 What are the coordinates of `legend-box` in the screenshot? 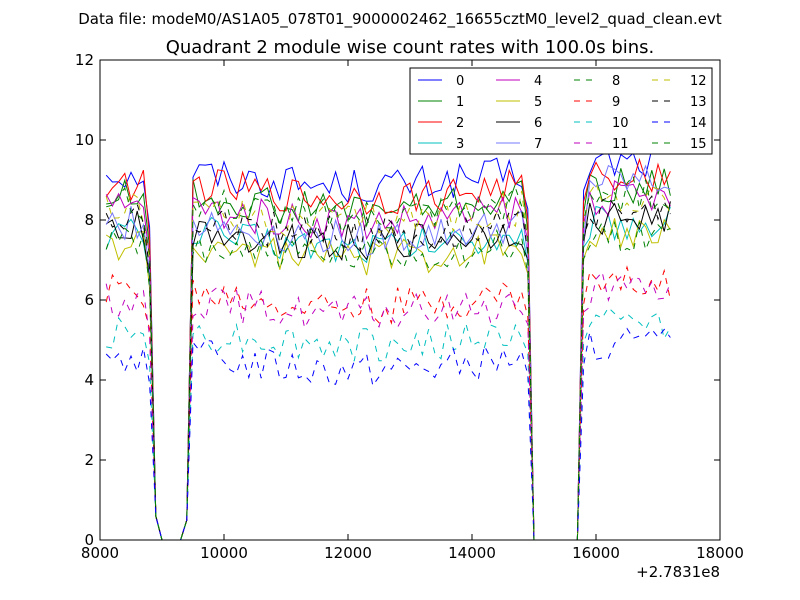 It's located at (561, 111).